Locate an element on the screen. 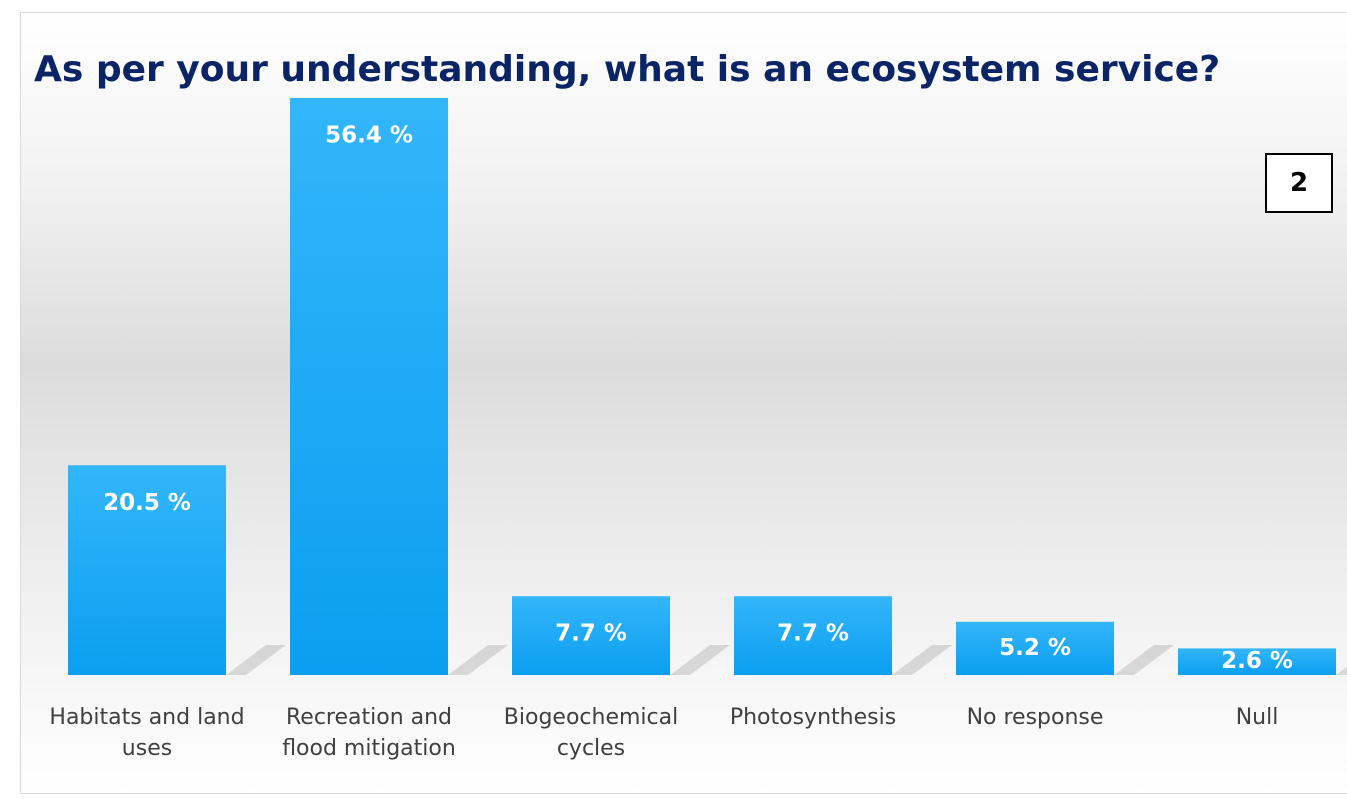 The height and width of the screenshot is (800, 1347). x-tick-label: Recreation and flood mitigation is located at coordinates (369, 733).